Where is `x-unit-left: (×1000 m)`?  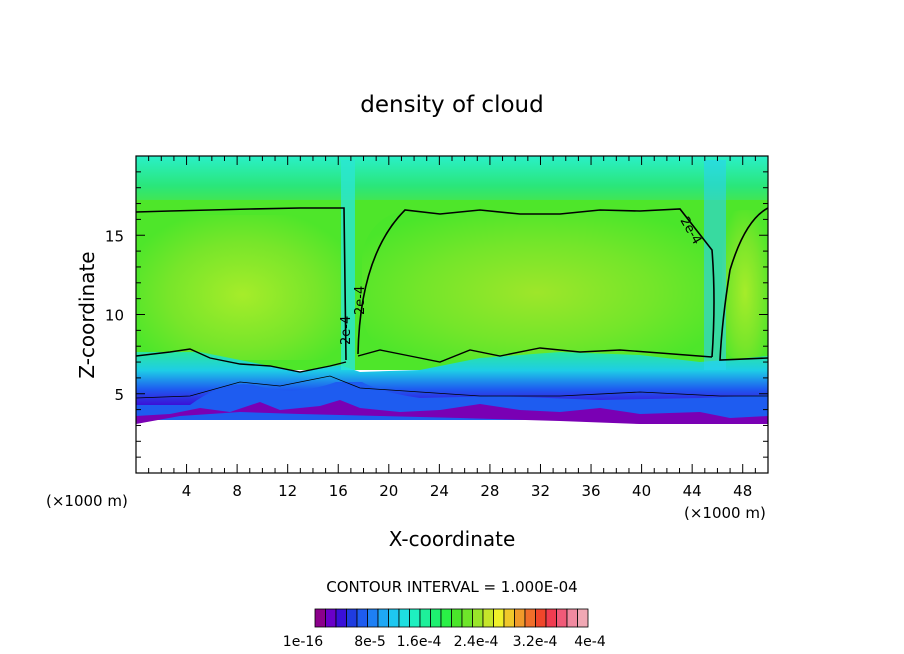
x-unit-left: (×1000 m) is located at coordinates (87, 501).